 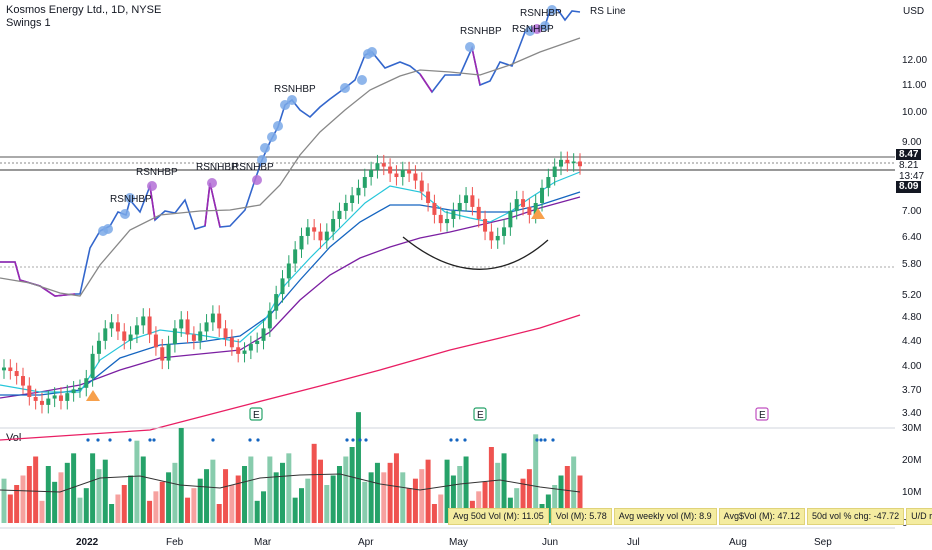 I want to click on volume-axis-tick-2: 10M, so click(x=911, y=492).